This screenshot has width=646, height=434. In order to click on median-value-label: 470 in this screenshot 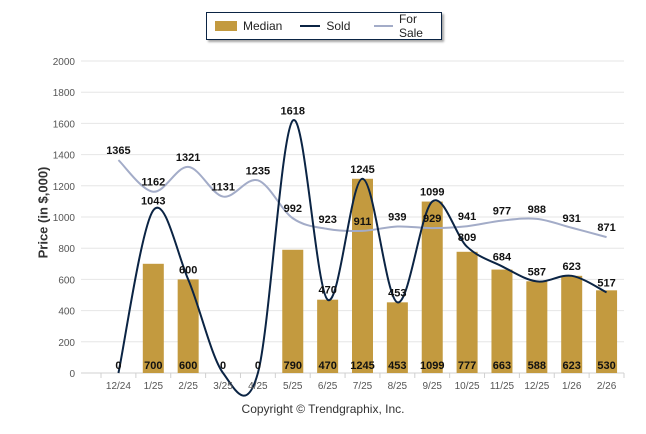, I will do `click(327, 366)`.